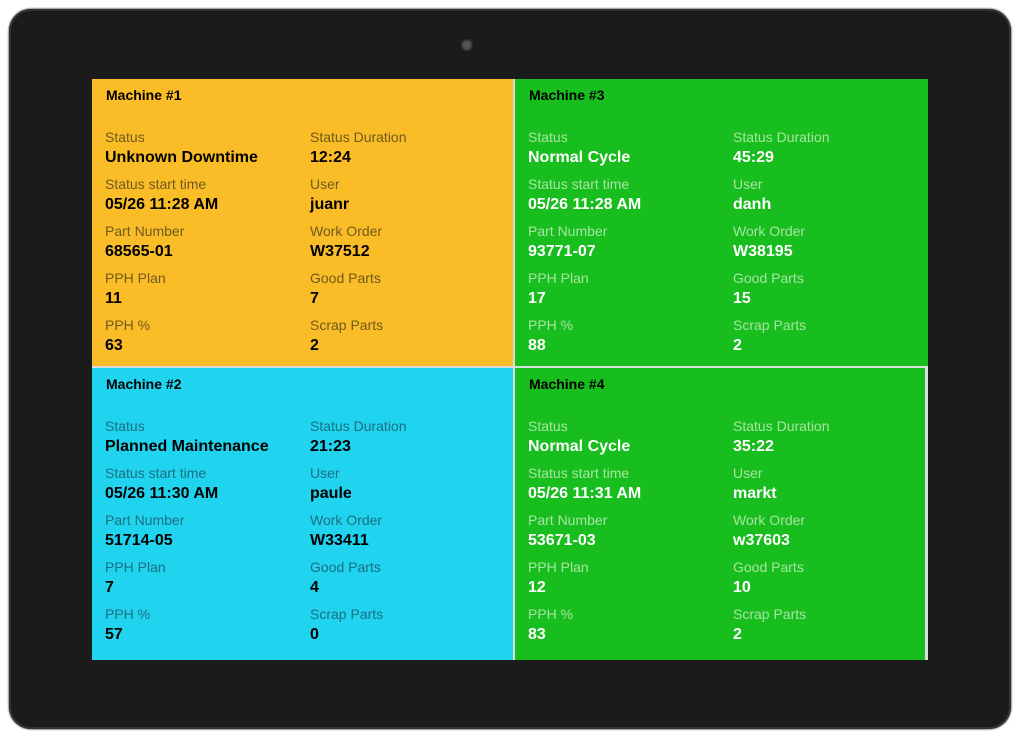 Image resolution: width=1024 pixels, height=736 pixels. I want to click on field-scrap-parts: Scrap Parts 0, so click(410, 625).